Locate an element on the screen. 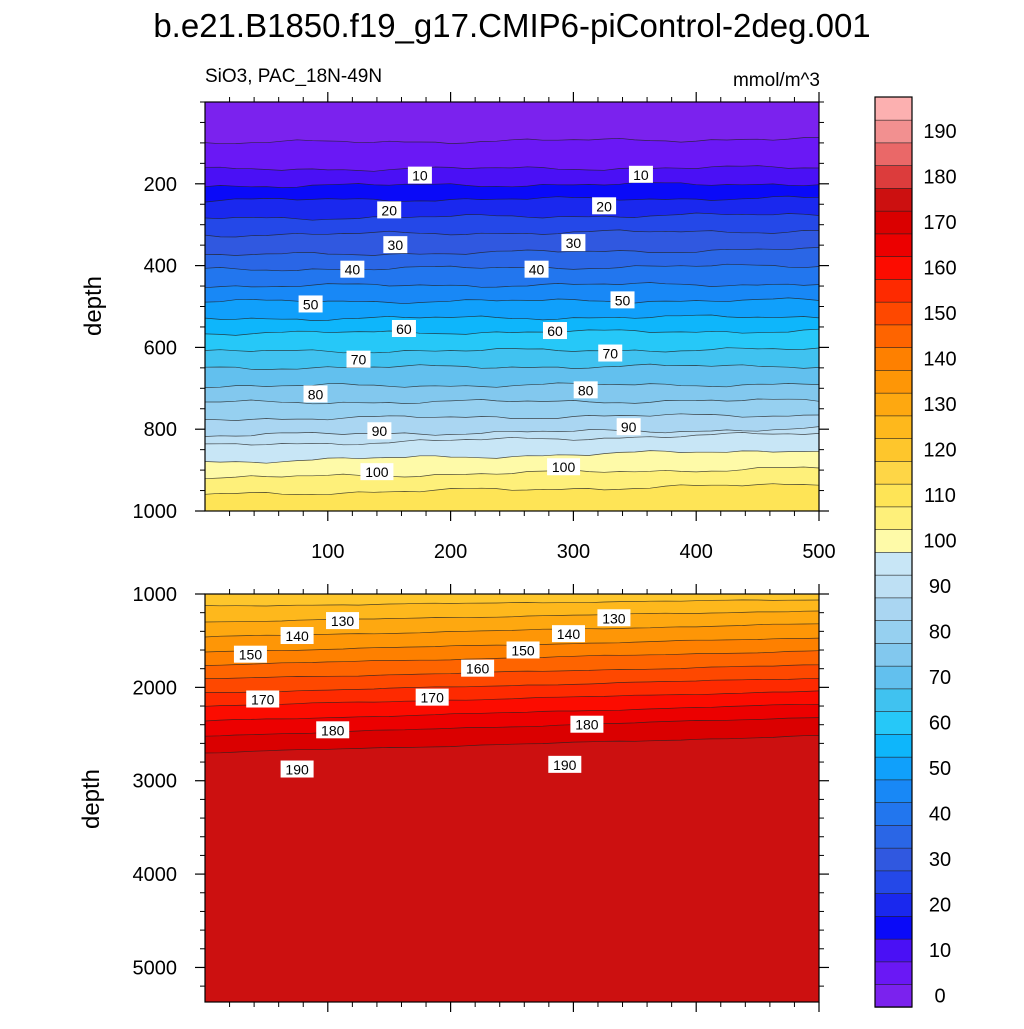 The width and height of the screenshot is (1024, 1029). colorbar-label: 150 is located at coordinates (939, 314).